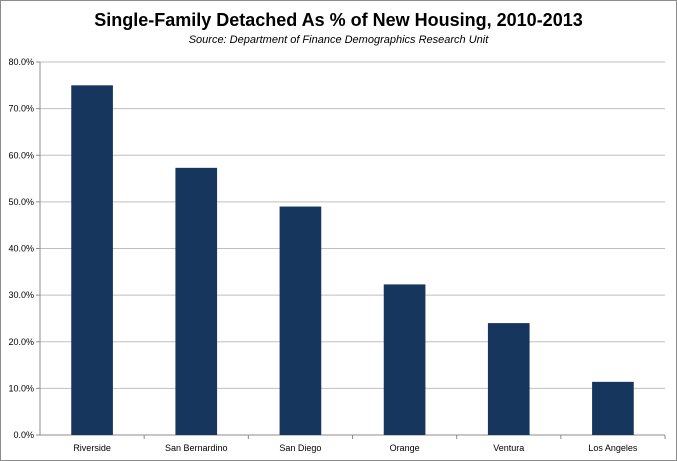  I want to click on x-tick-label: San Bernardino, so click(196, 448).